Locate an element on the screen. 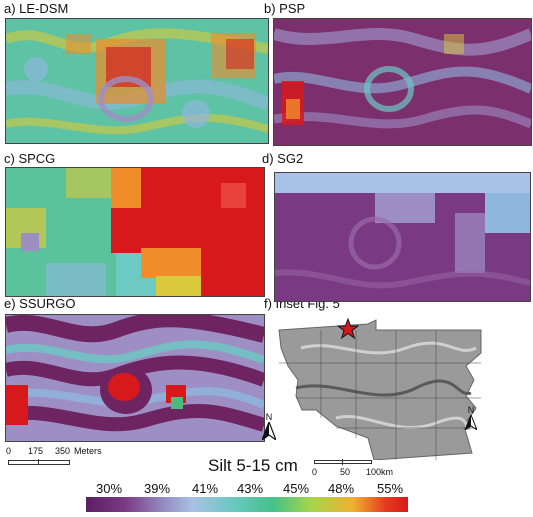  scalebar-inset-label-1: 50 is located at coordinates (345, 472).